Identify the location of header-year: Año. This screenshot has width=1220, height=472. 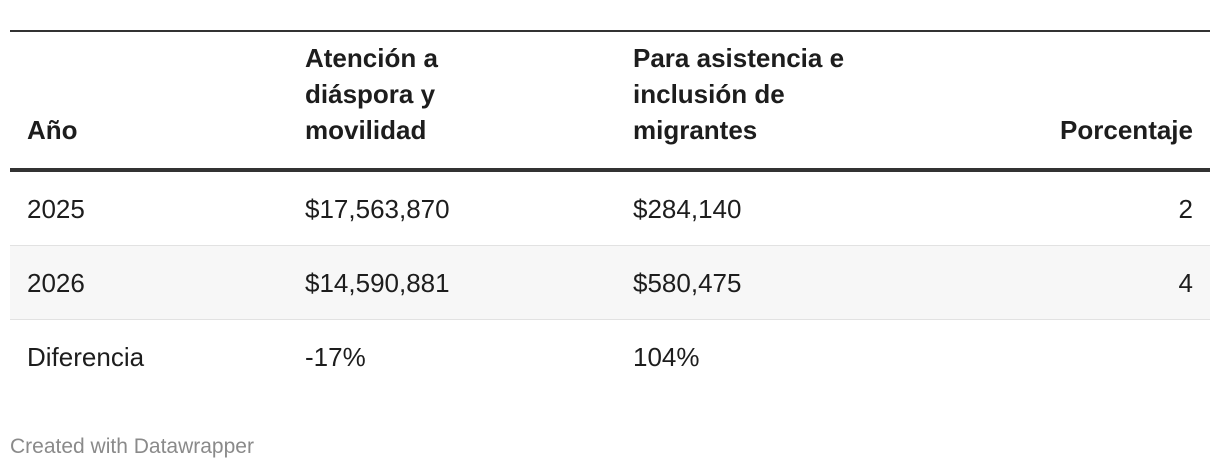
(149, 130).